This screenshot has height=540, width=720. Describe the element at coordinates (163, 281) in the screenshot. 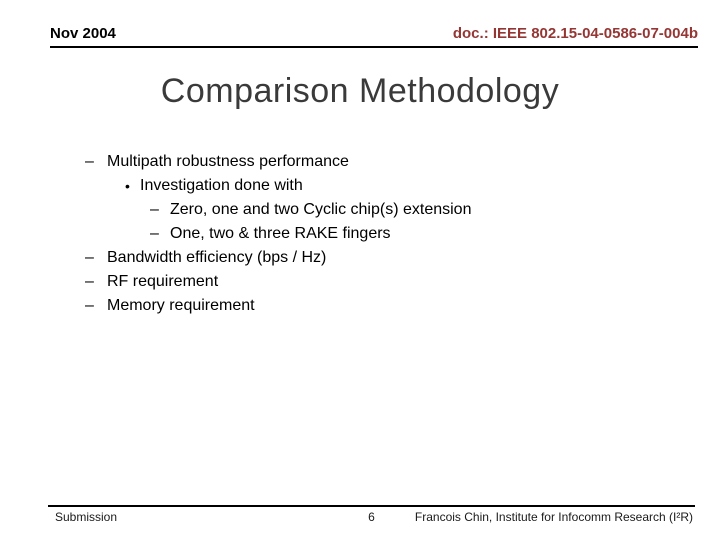

I see `bullet-text: RF requirement` at that location.